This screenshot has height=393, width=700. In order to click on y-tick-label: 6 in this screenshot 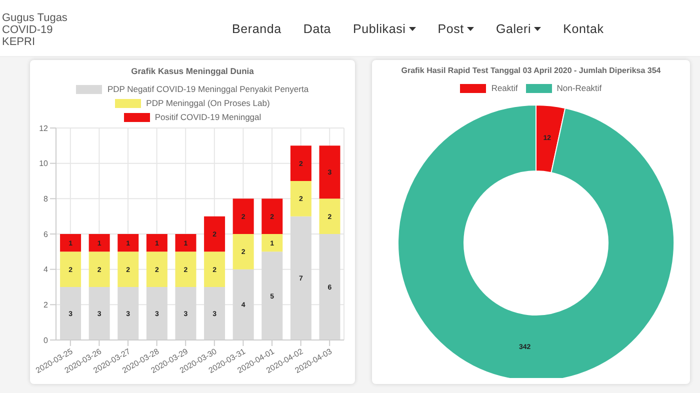, I will do `click(46, 234)`.